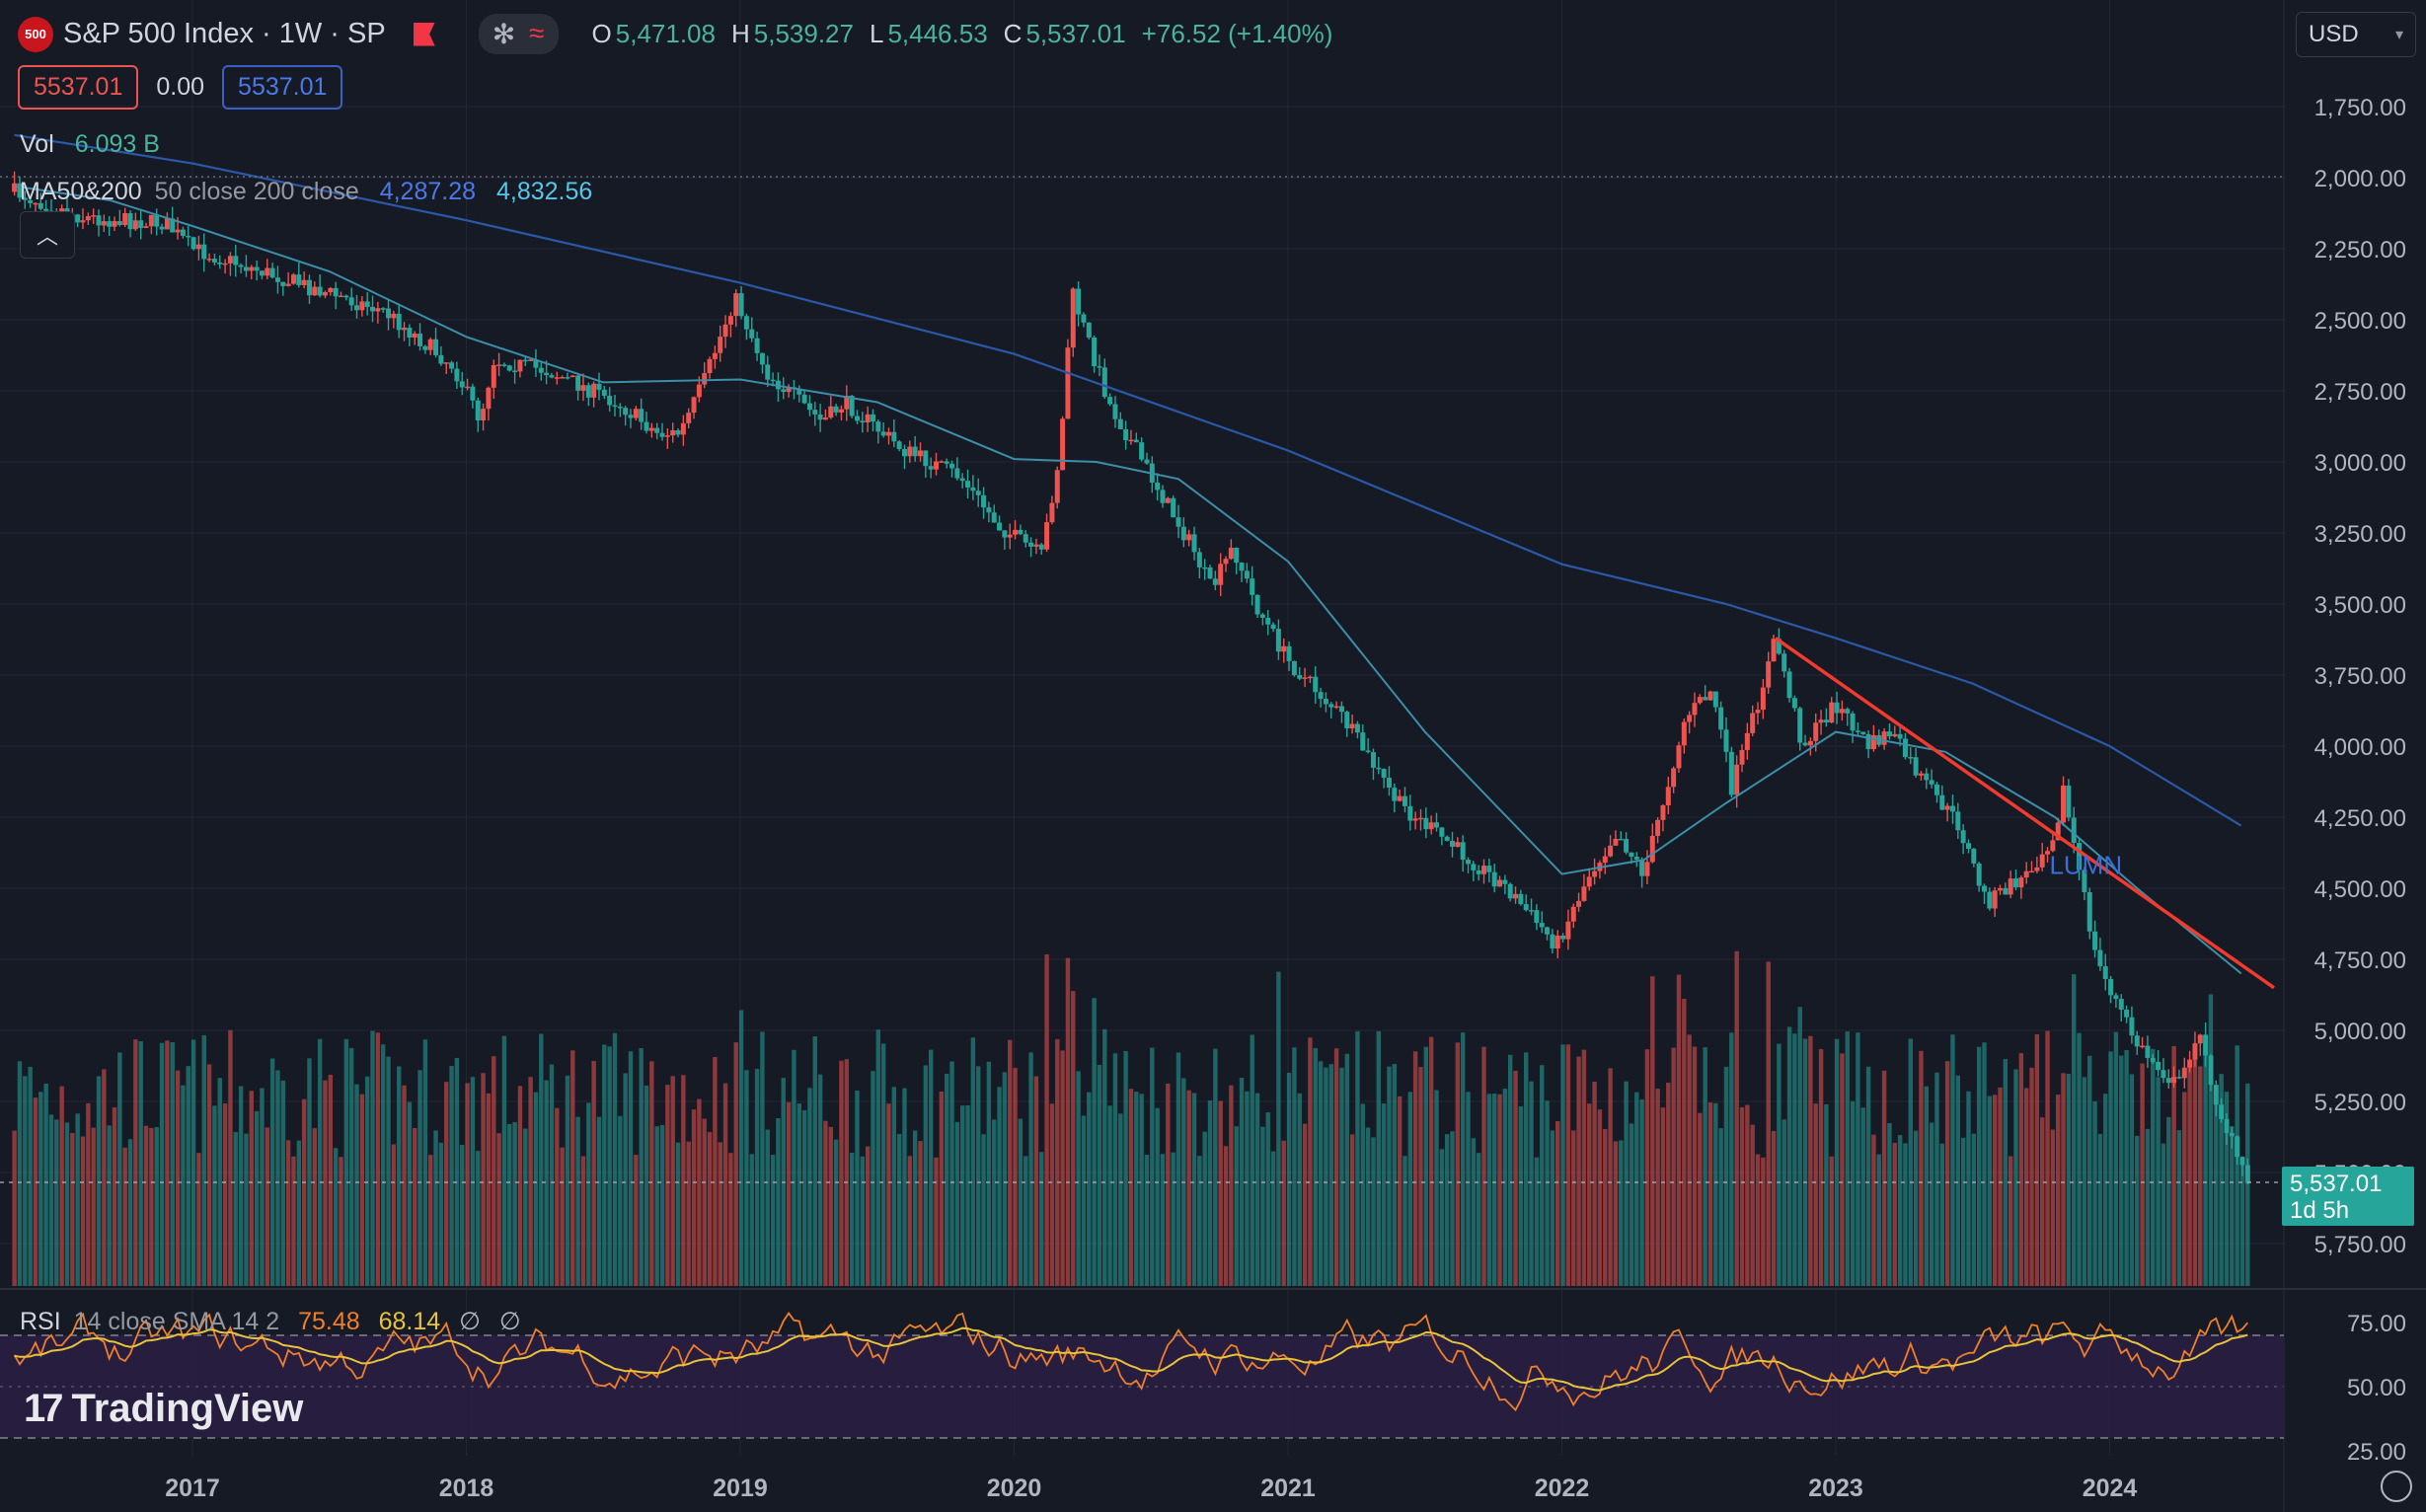  Describe the element at coordinates (803, 34) in the screenshot. I see `ohlc-high-value: 5,539.27` at that location.